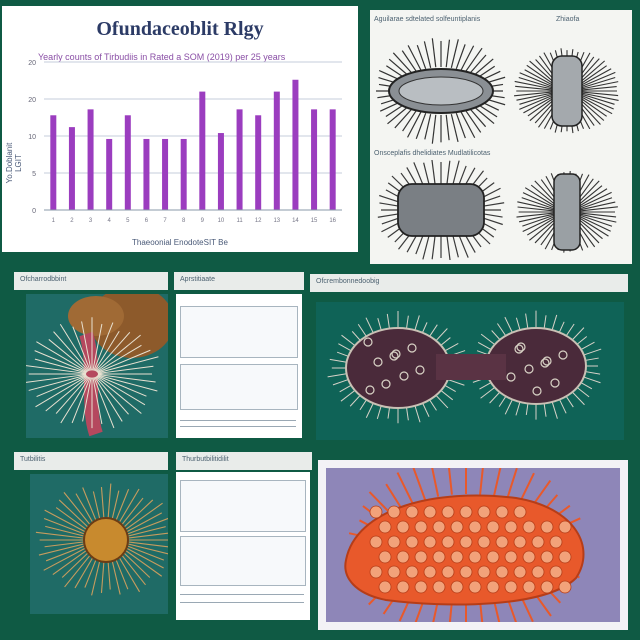 The image size is (640, 640). I want to click on specimen-heading-2: Onsceplafis dhelidiates Mudlatilicotas, so click(432, 153).